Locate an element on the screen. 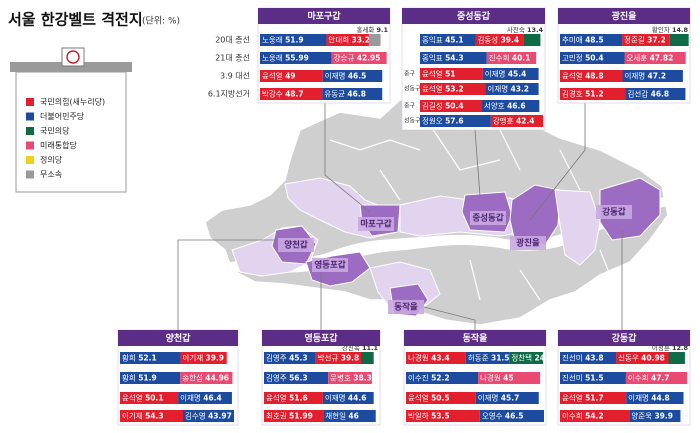  segment-label: 김영주 45.3 is located at coordinates (287, 358).